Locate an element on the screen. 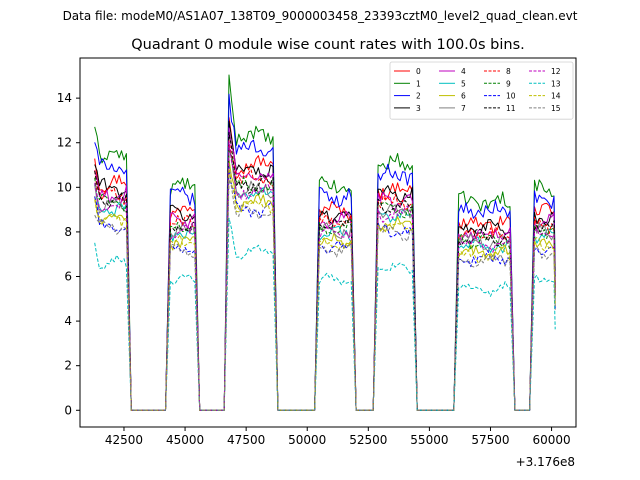 This screenshot has width=640, height=480. legend-label-15: 15 is located at coordinates (556, 108).